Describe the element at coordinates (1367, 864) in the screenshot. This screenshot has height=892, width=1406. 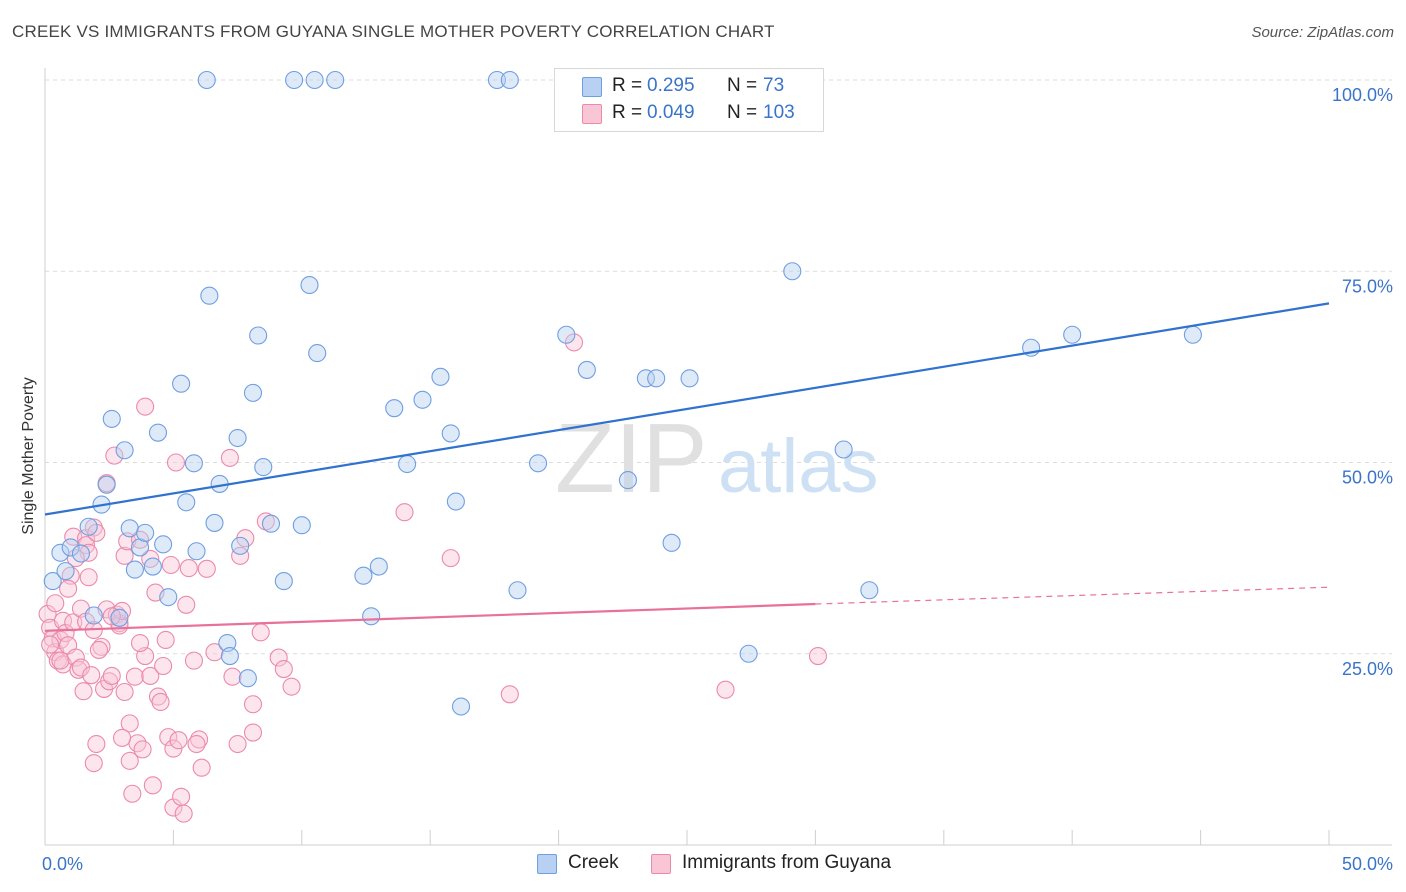
I see `x-tick-label: 50.0%` at that location.